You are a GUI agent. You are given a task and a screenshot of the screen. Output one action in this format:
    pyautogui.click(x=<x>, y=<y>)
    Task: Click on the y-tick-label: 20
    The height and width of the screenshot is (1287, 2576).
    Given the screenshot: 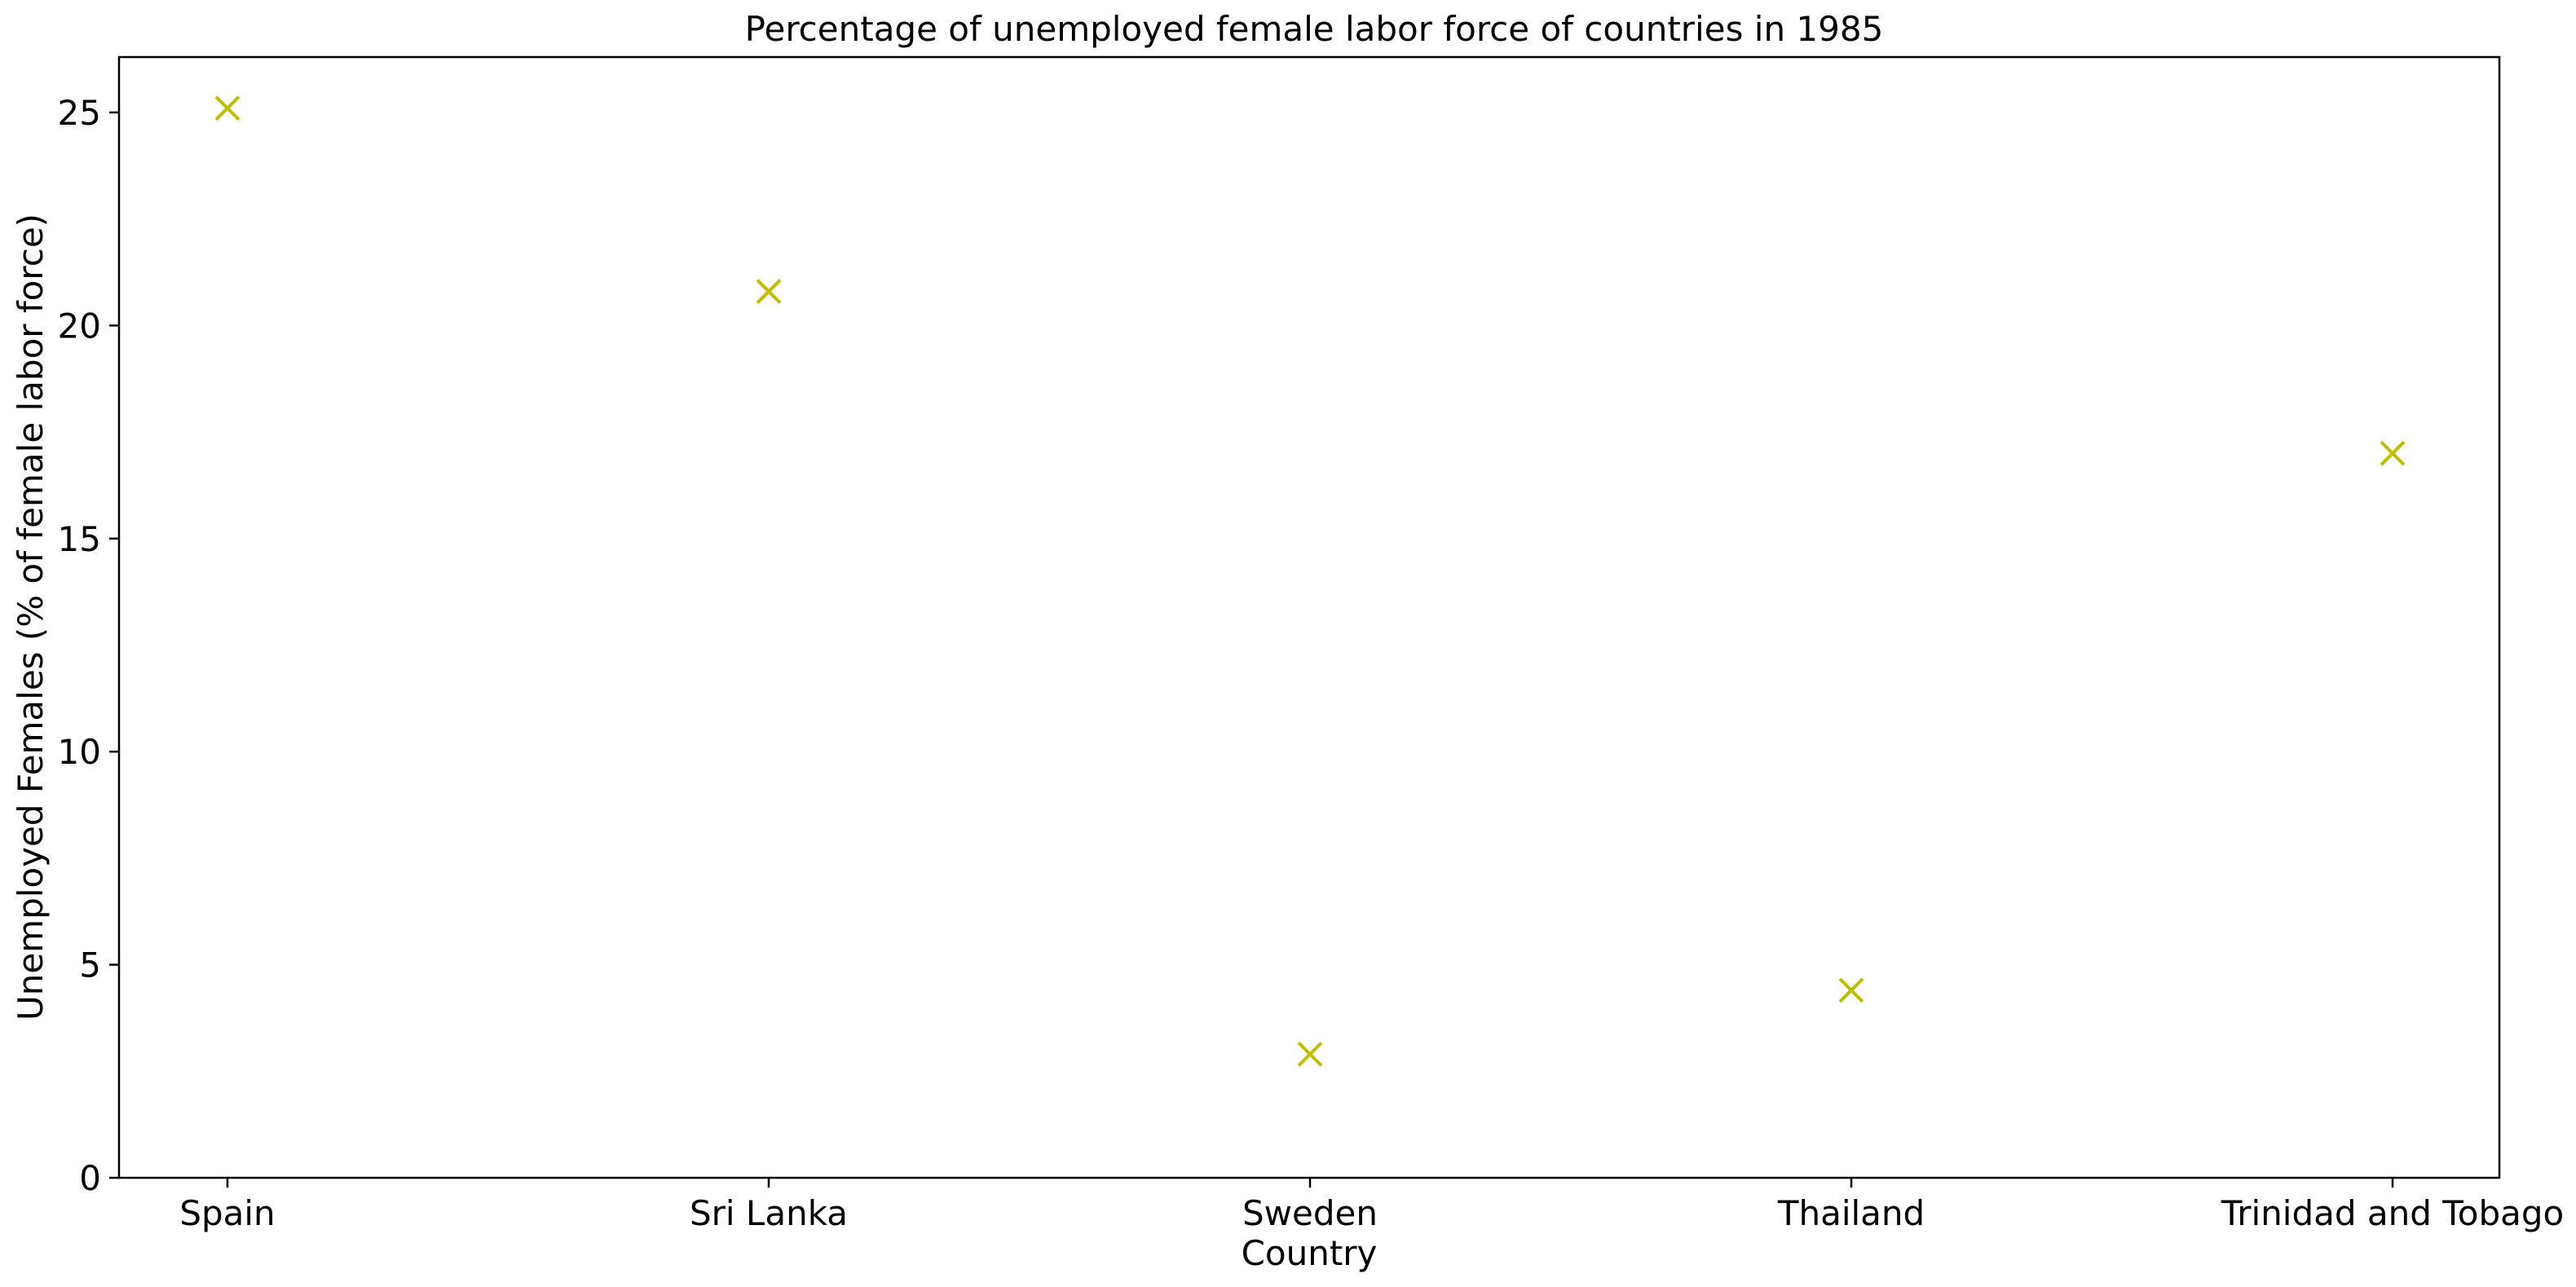 What is the action you would take?
    pyautogui.click(x=79, y=326)
    